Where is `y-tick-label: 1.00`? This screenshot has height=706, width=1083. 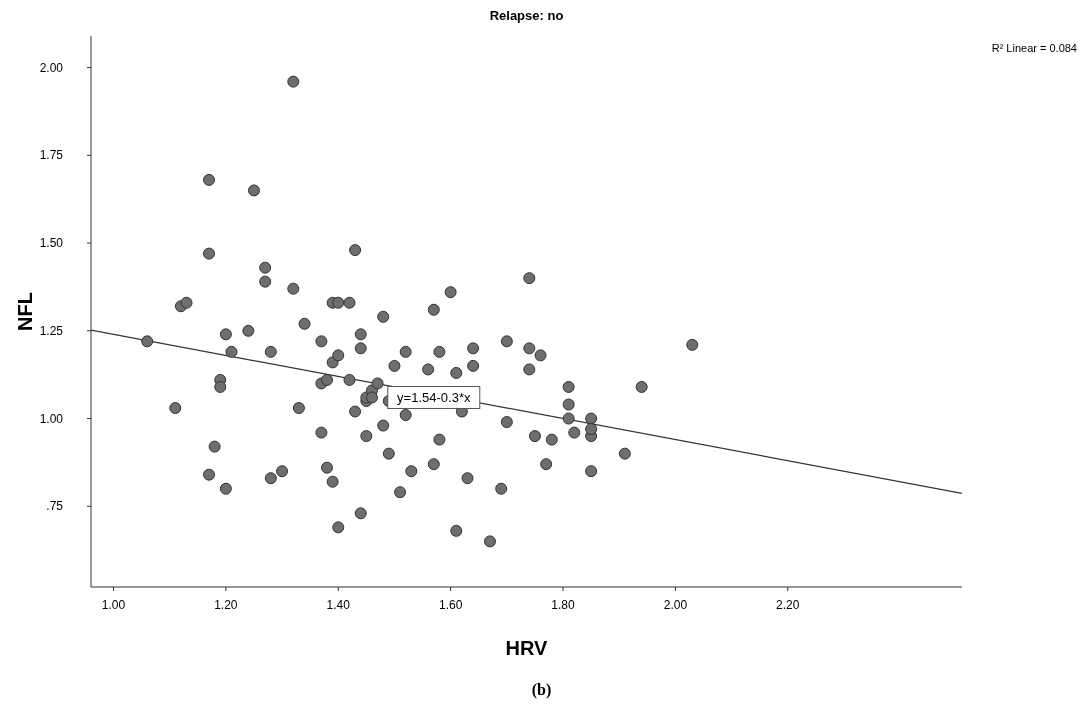
y-tick-label: 1.00 is located at coordinates (51, 418).